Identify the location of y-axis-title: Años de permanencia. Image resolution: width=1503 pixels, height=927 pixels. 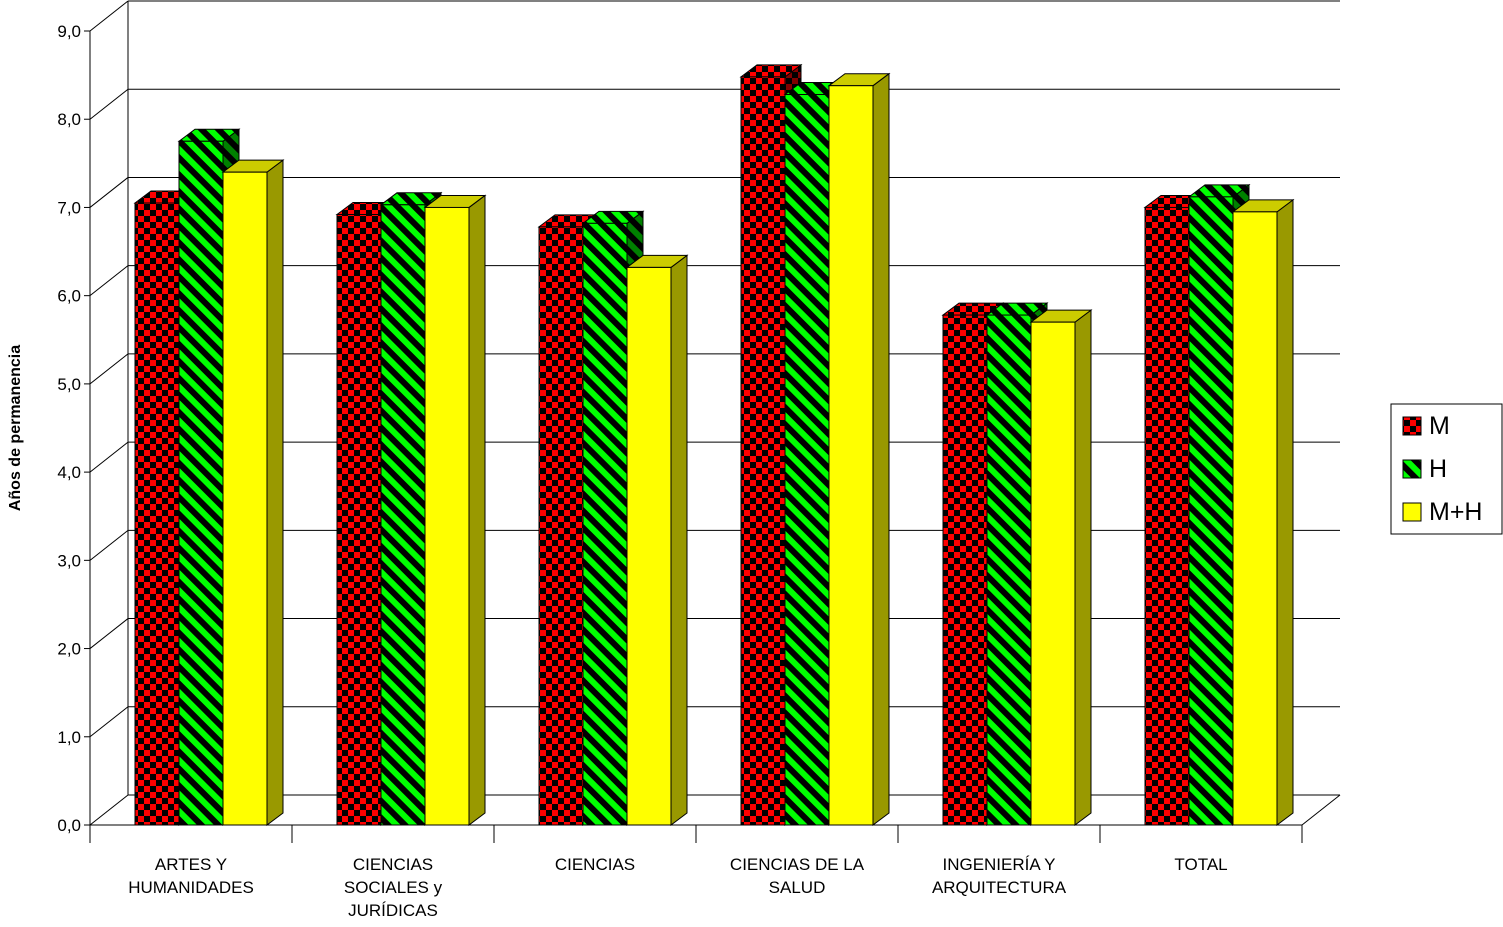
(15, 428).